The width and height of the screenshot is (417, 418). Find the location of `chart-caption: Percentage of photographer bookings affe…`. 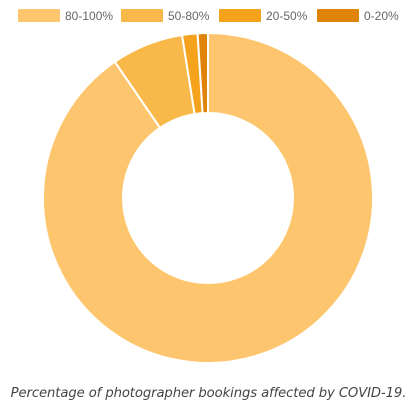

chart-caption: Percentage of photographer bookings affe… is located at coordinates (208, 393).